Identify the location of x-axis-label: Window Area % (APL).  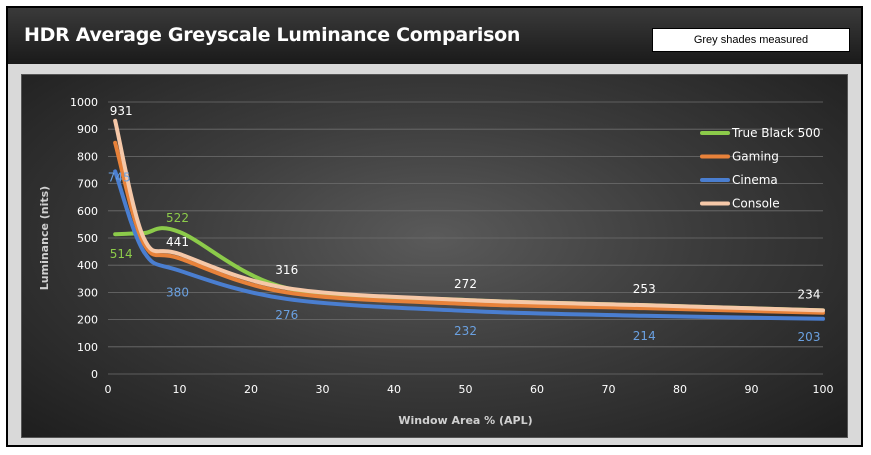
(465, 420).